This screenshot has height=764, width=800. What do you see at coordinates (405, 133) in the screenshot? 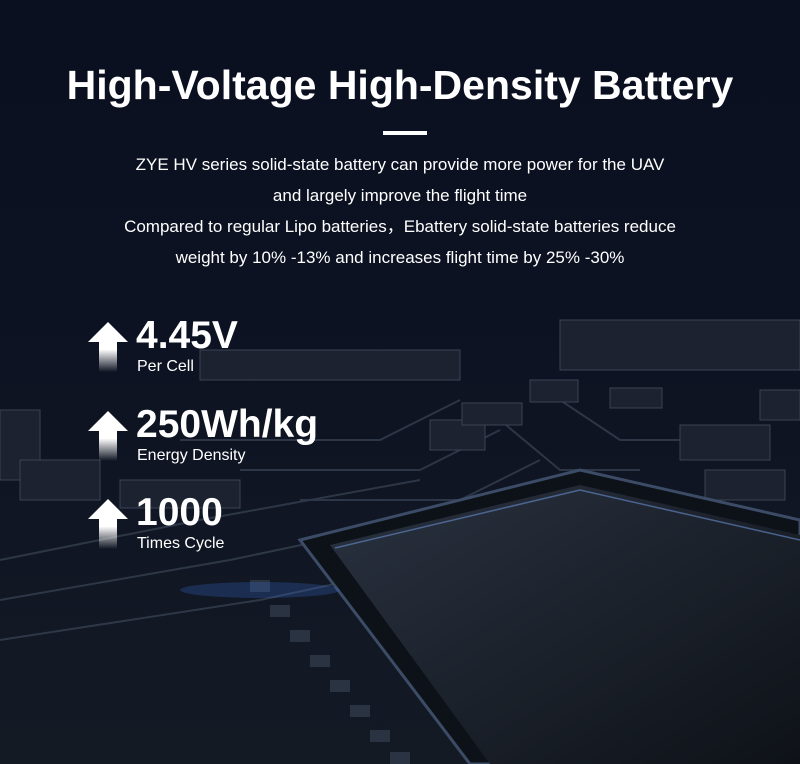
I see `title-divider` at bounding box center [405, 133].